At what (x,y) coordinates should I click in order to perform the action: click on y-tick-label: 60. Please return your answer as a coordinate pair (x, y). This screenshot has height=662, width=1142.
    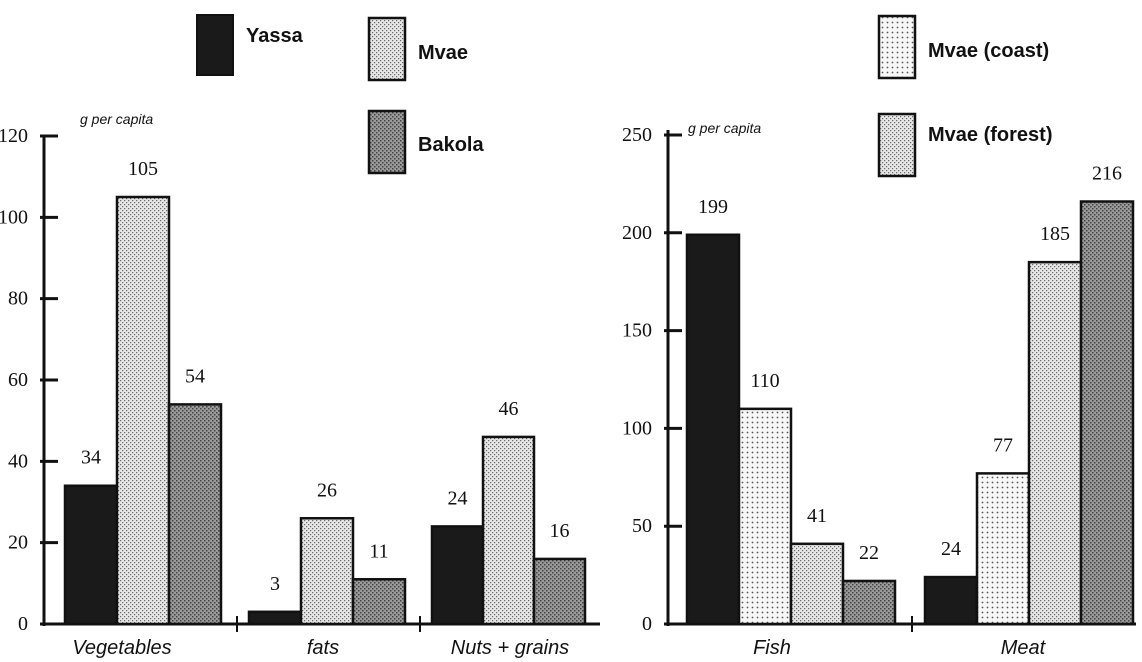
    Looking at the image, I should click on (18, 380).